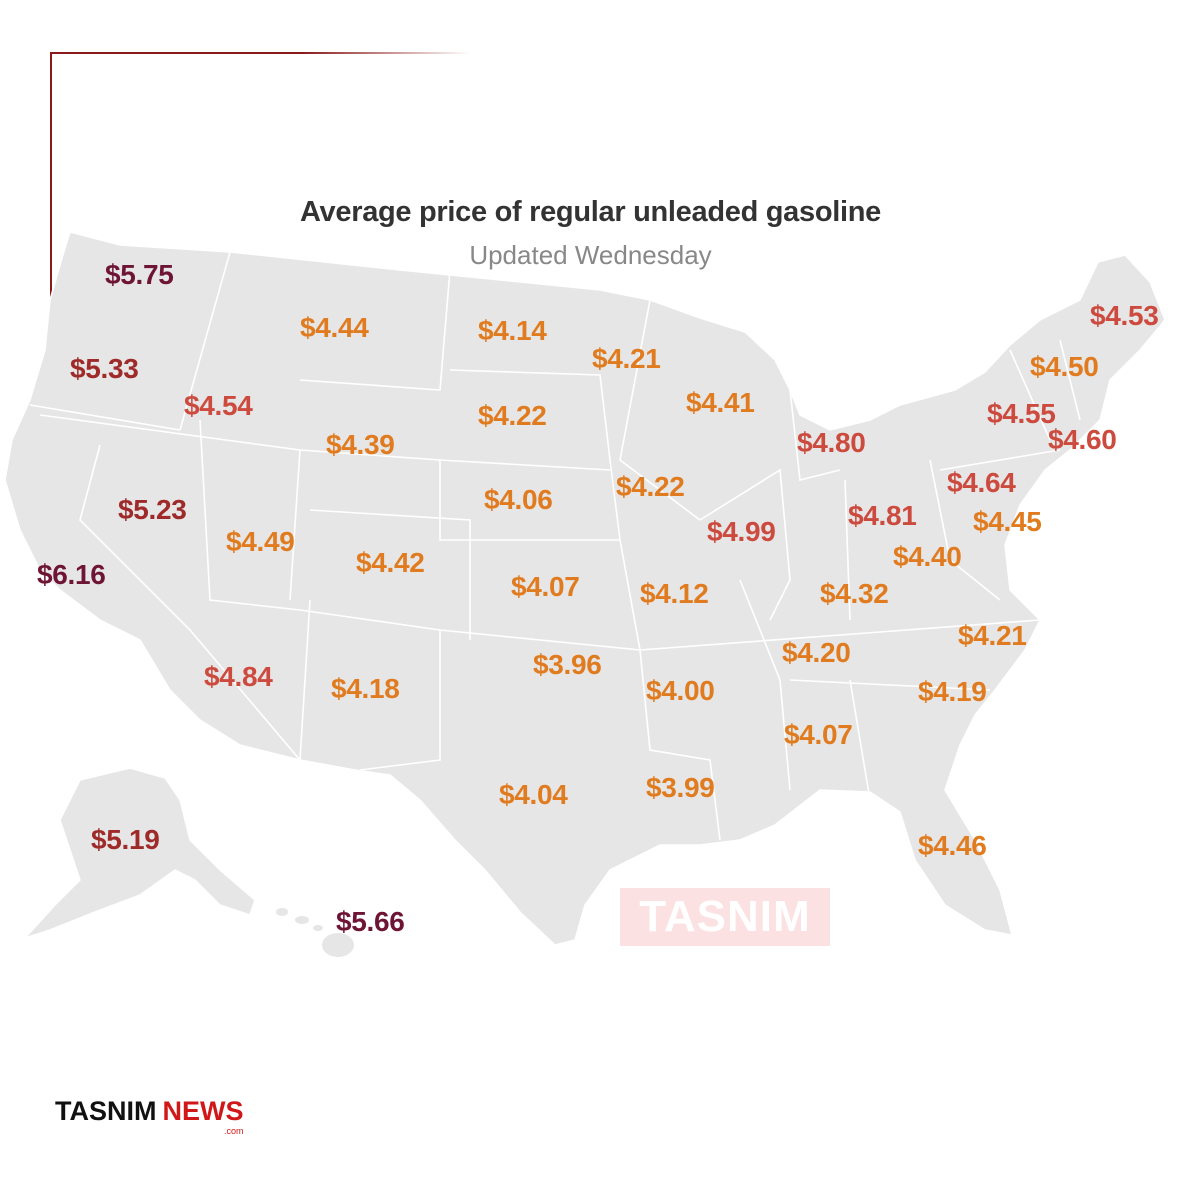 Image resolution: width=1181 pixels, height=1181 pixels. What do you see at coordinates (512, 330) in the screenshot?
I see `price-label: $4.14` at bounding box center [512, 330].